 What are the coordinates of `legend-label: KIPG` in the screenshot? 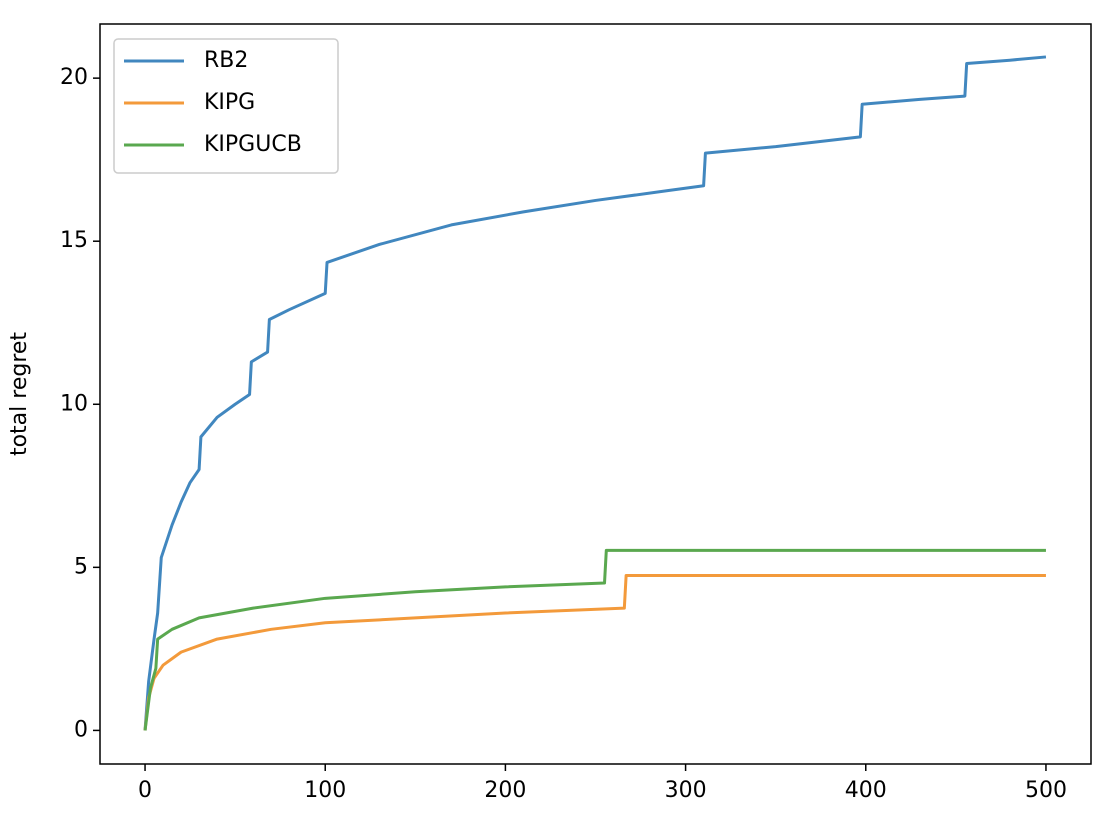 It's located at (229, 102).